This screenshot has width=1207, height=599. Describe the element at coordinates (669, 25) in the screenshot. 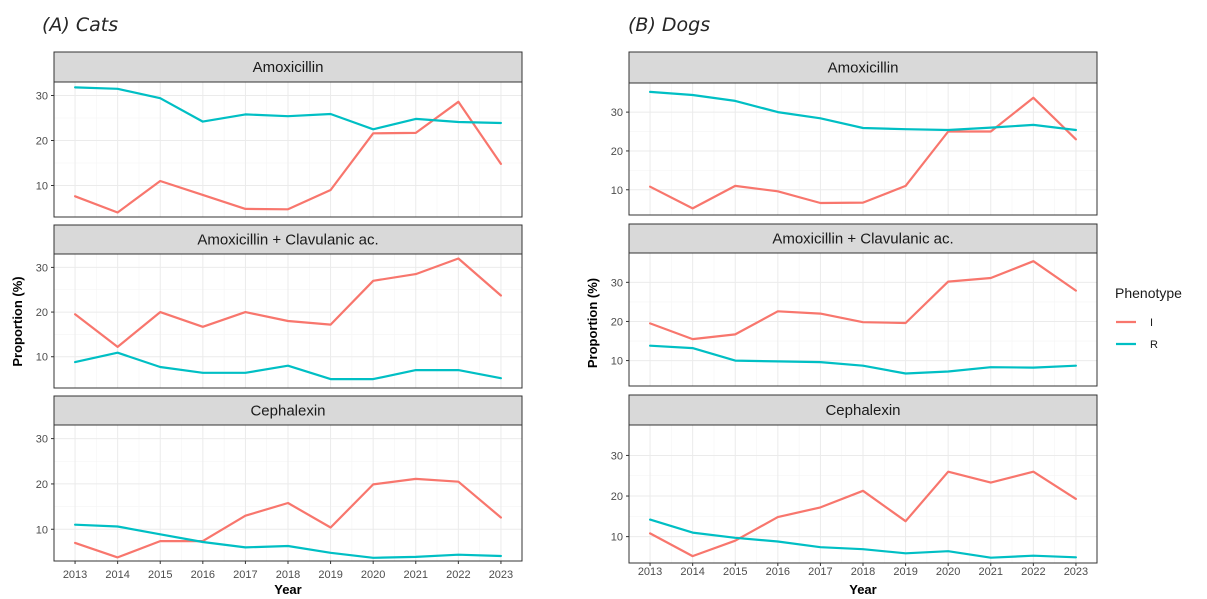

I see `chart-title: (B) Dogs` at that location.